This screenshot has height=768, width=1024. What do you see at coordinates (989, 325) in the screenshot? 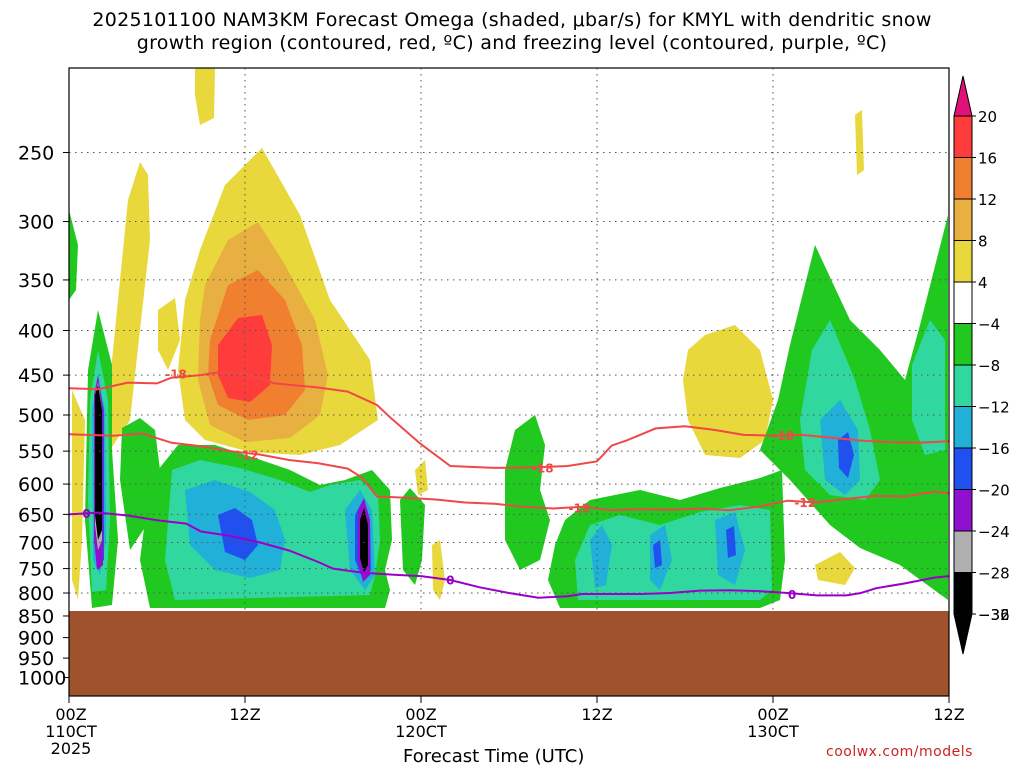
I see `colorbar-label: −4` at bounding box center [989, 325].